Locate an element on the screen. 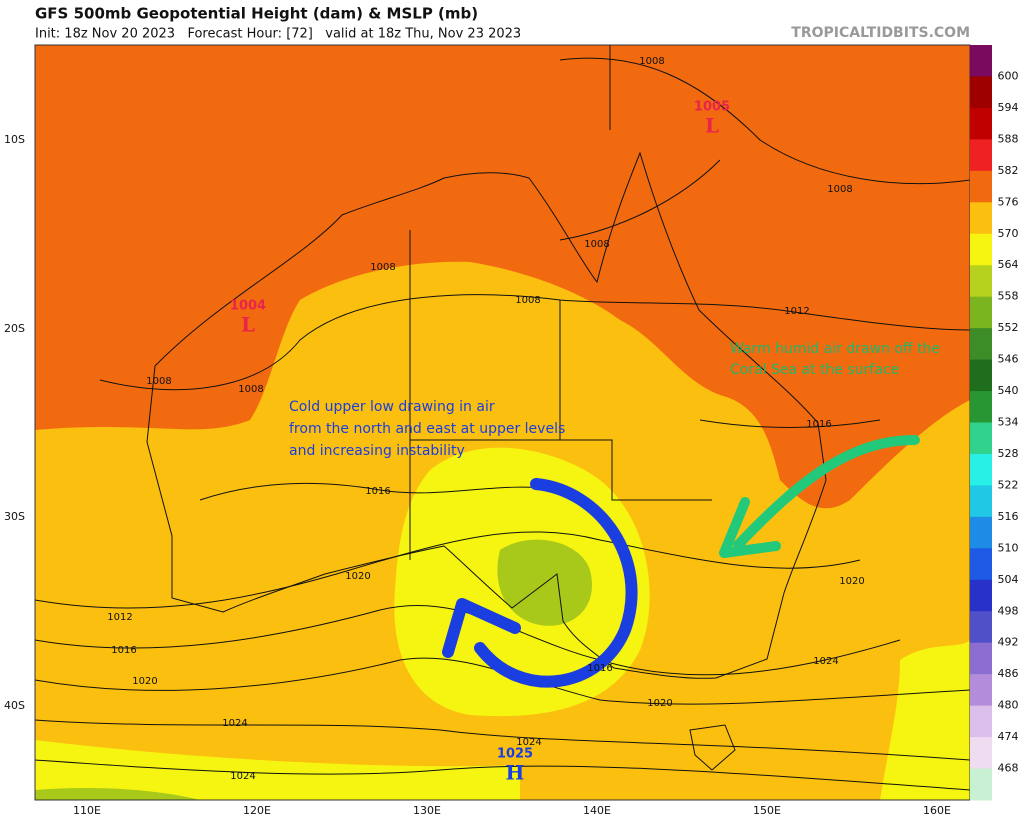 The height and width of the screenshot is (824, 1024). colorbar-label: 468 is located at coordinates (1008, 768).